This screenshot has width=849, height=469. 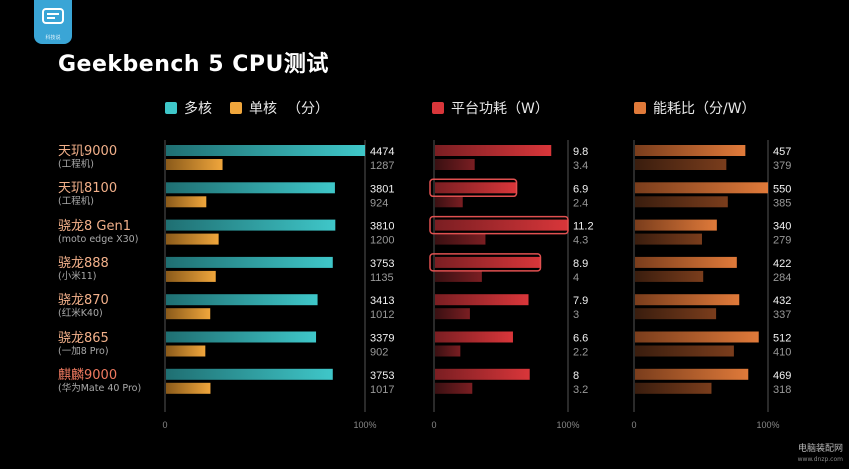 What do you see at coordinates (782, 152) in the screenshot?
I see `data-label: 457` at bounding box center [782, 152].